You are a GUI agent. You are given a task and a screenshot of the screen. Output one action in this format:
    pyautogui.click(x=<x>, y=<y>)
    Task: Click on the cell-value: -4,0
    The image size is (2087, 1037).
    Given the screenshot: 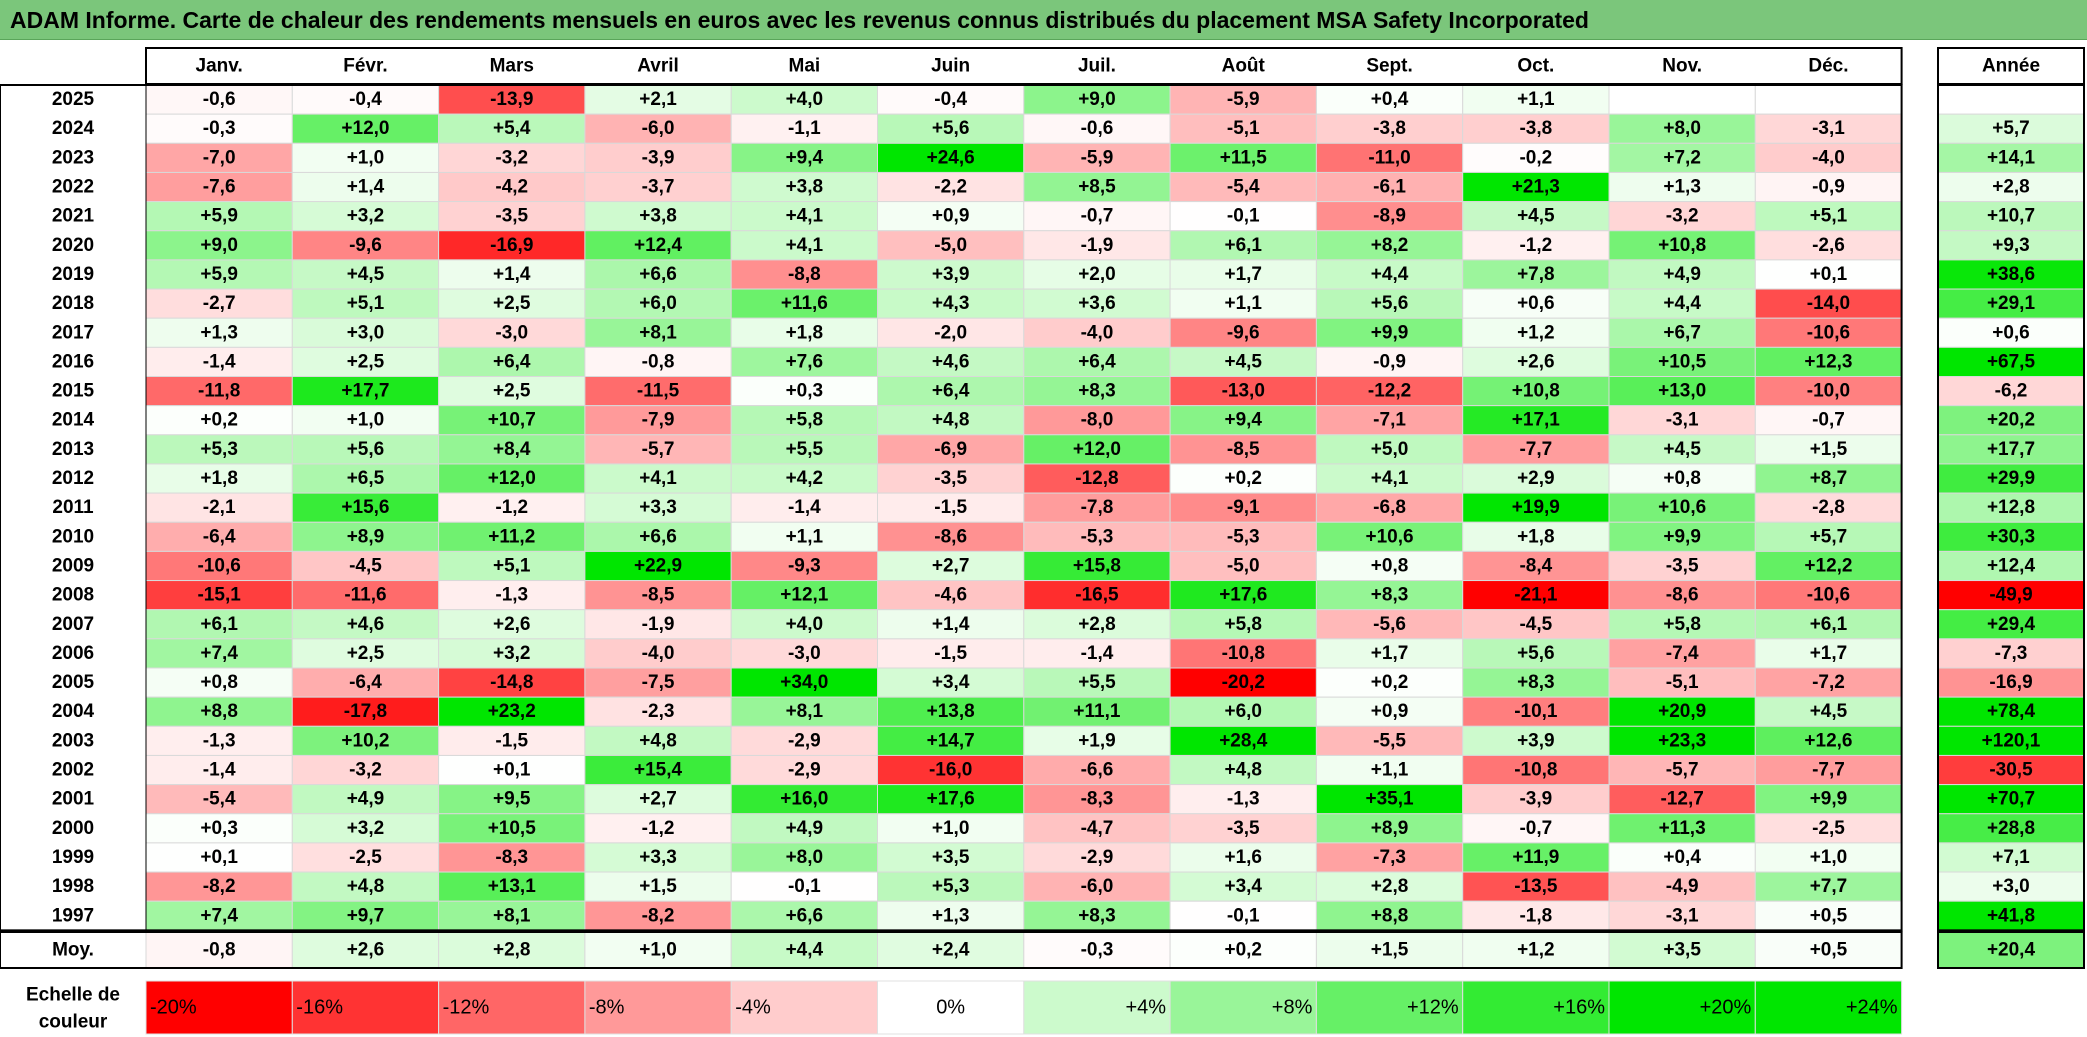 What is the action you would take?
    pyautogui.click(x=1828, y=157)
    